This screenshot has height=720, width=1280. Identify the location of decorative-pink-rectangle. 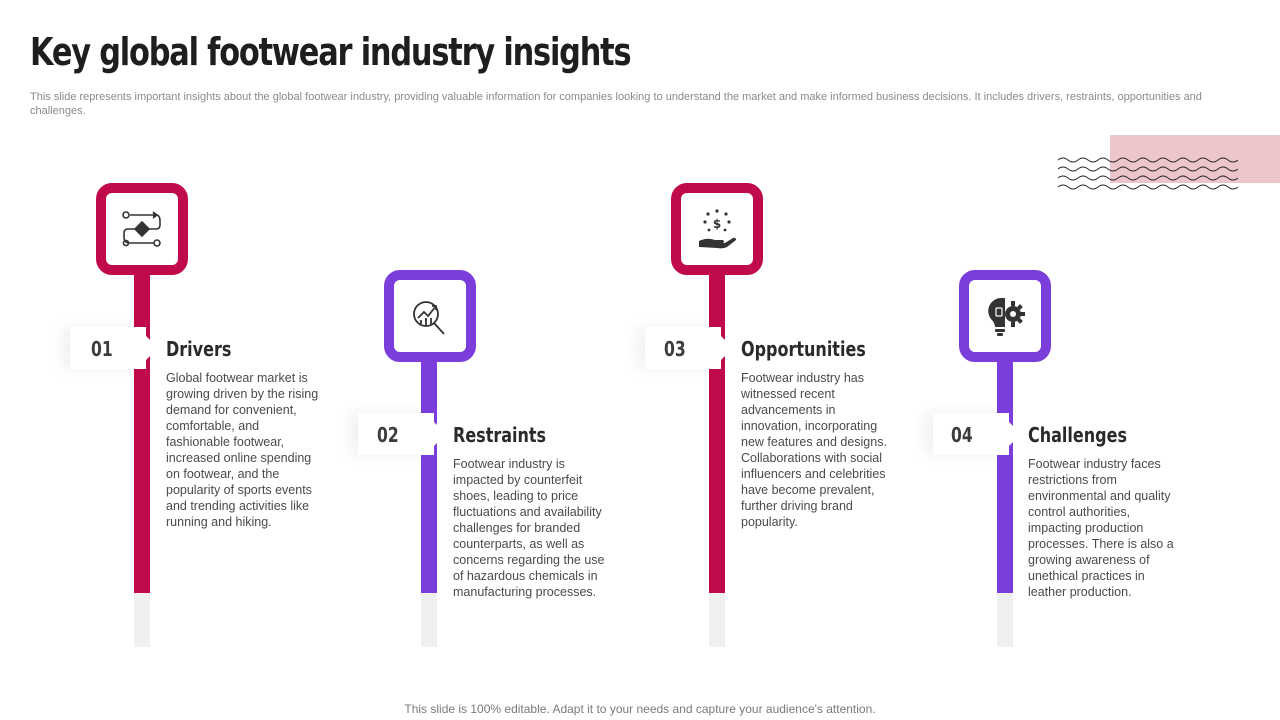
(1195, 159).